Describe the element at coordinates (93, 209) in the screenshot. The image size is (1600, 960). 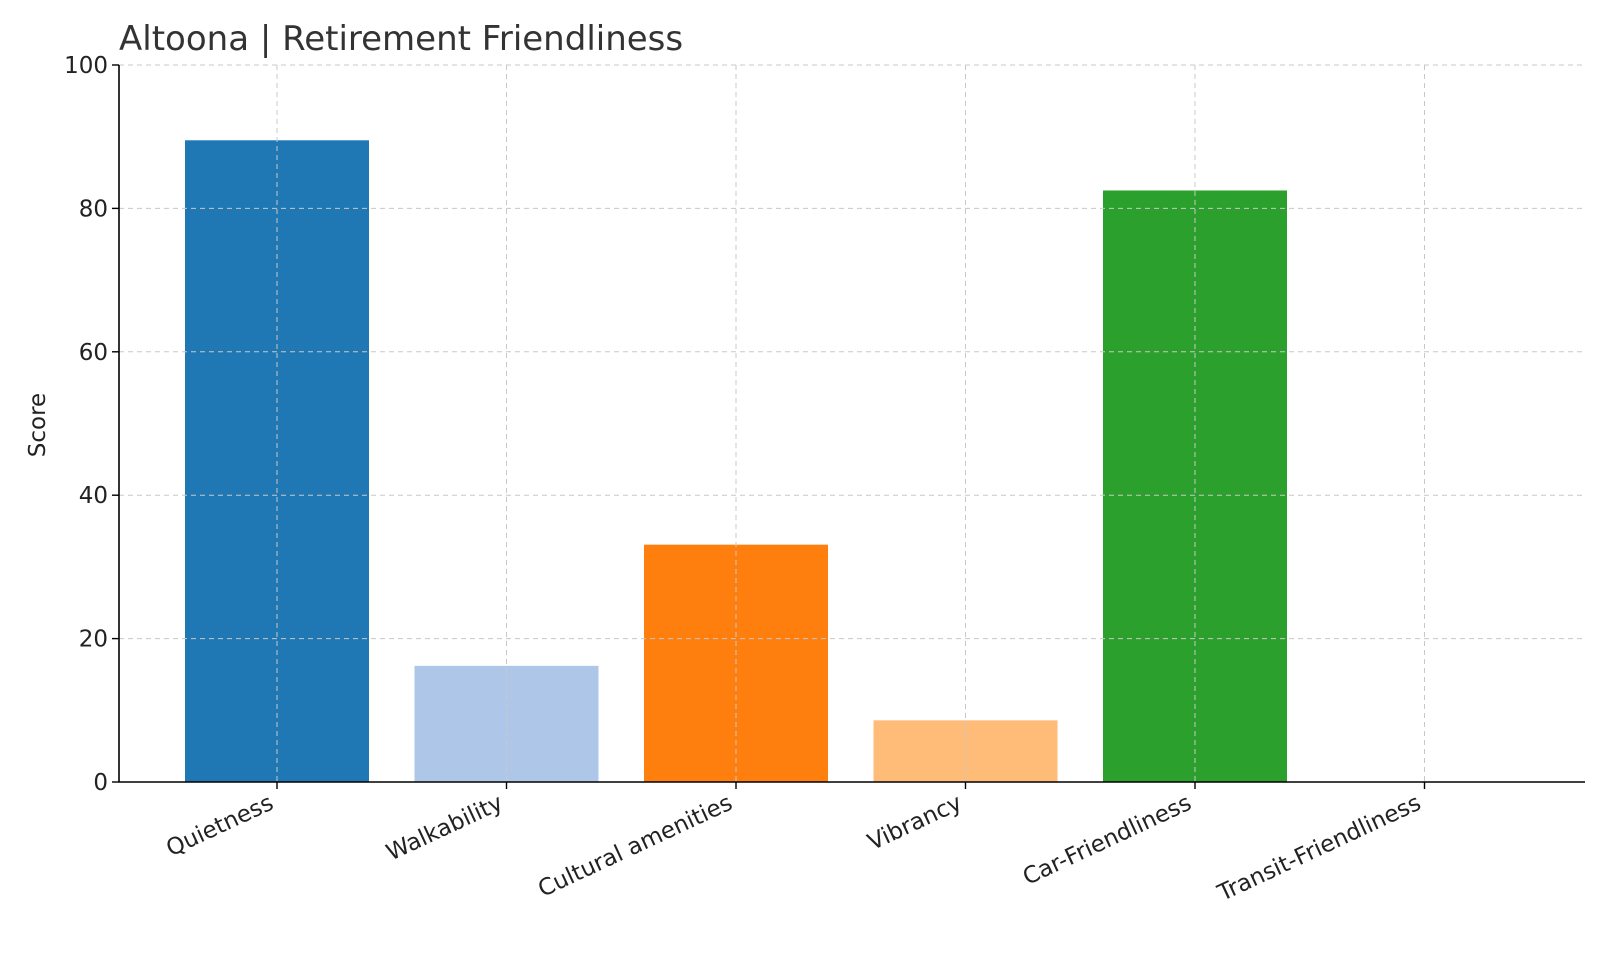
I see `y-tick-label: 80` at that location.